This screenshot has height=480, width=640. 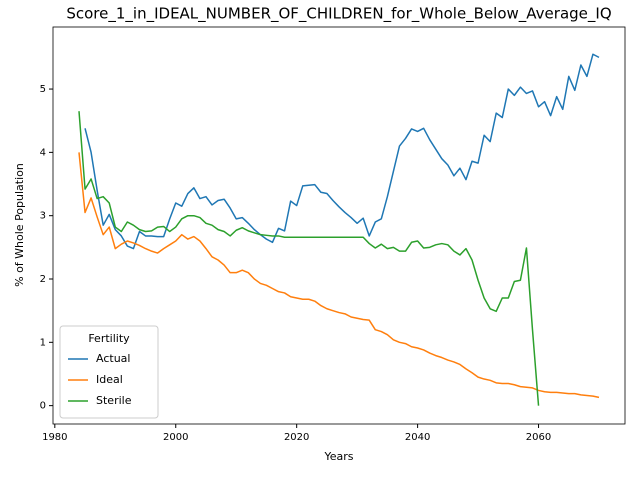 What do you see at coordinates (338, 456) in the screenshot?
I see `x-axis-label: Years` at bounding box center [338, 456].